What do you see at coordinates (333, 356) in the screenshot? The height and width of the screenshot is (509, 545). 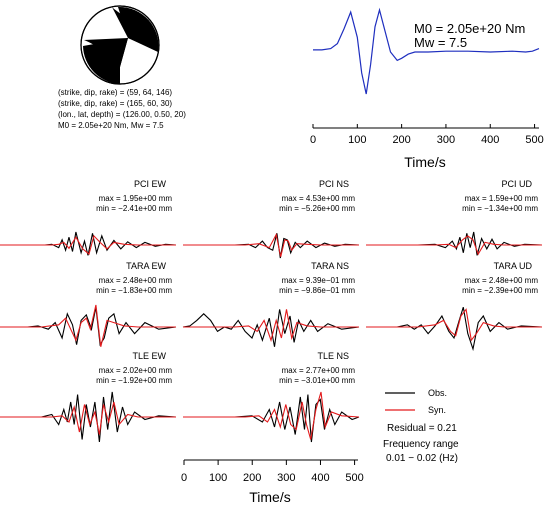 I see `station-name: TLE NS` at bounding box center [333, 356].